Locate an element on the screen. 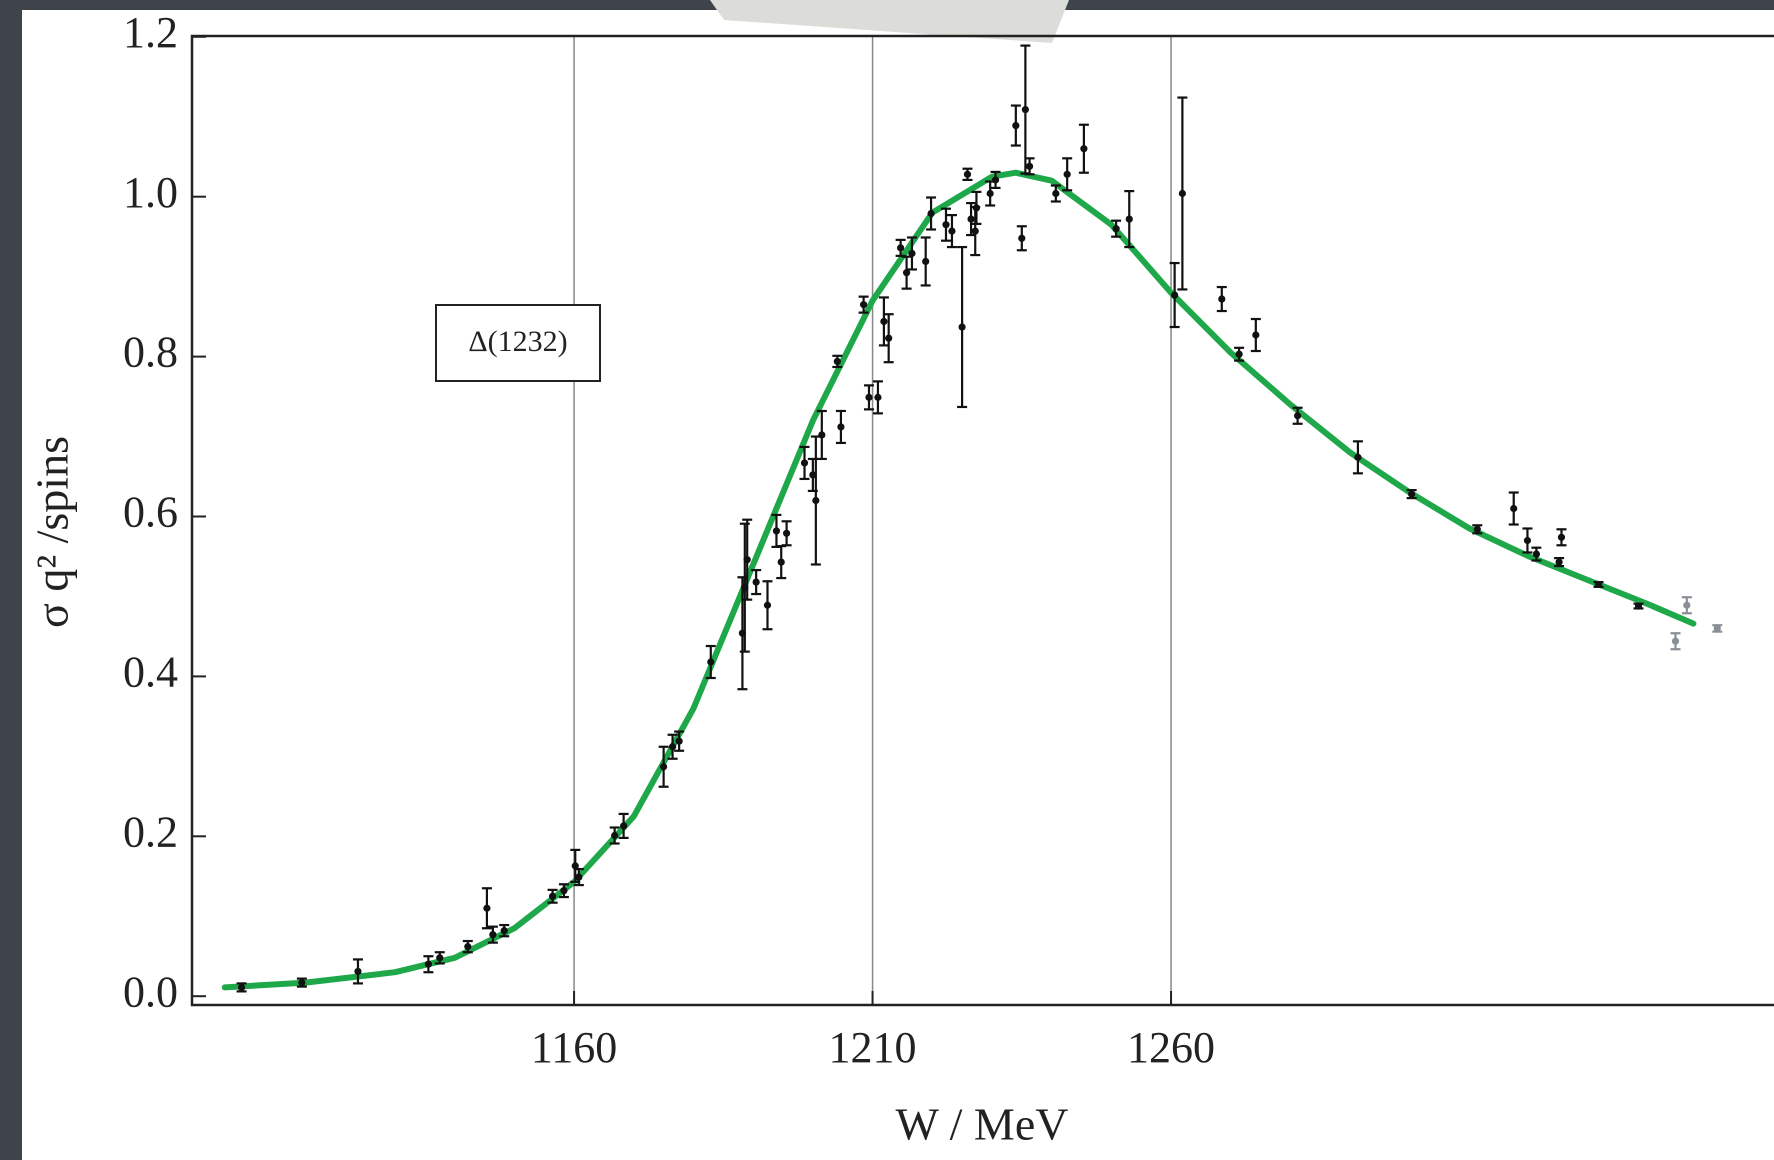 The height and width of the screenshot is (1160, 1774). annotation: Δ(1232) is located at coordinates (517, 341).